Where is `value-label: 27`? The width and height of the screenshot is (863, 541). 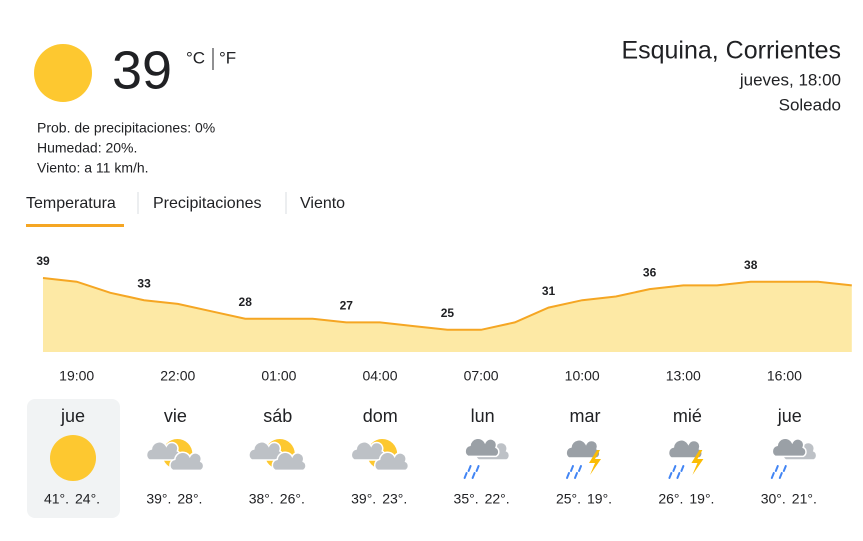 value-label: 27 is located at coordinates (347, 306).